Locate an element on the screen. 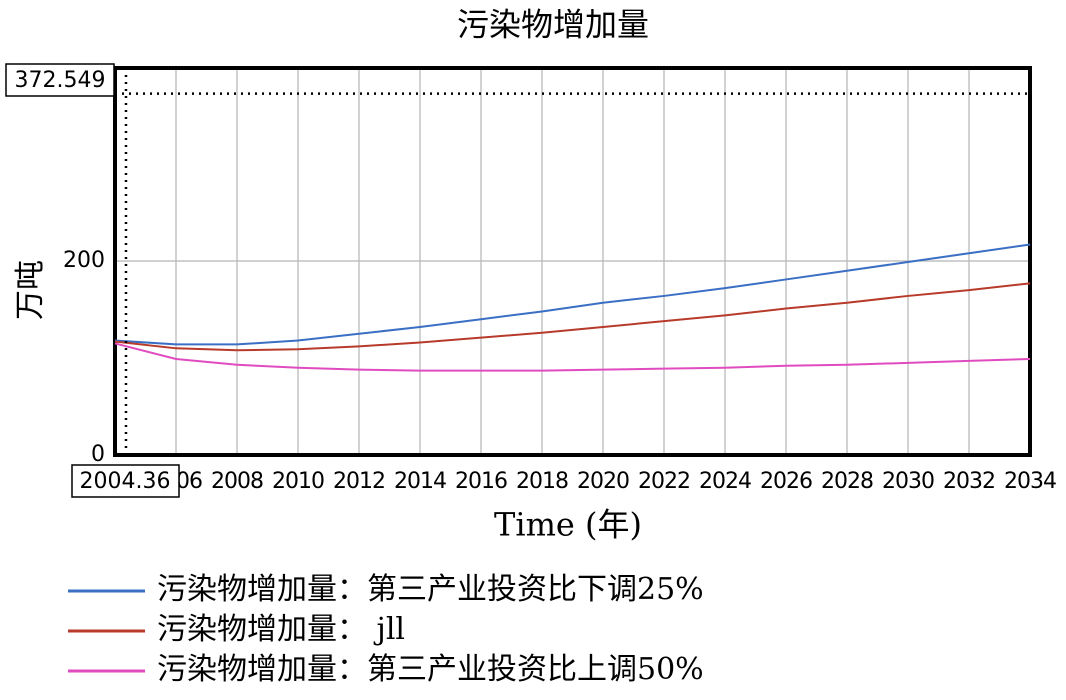 This screenshot has width=1066, height=700. y-axis-label: 万吨 is located at coordinates (30, 290).